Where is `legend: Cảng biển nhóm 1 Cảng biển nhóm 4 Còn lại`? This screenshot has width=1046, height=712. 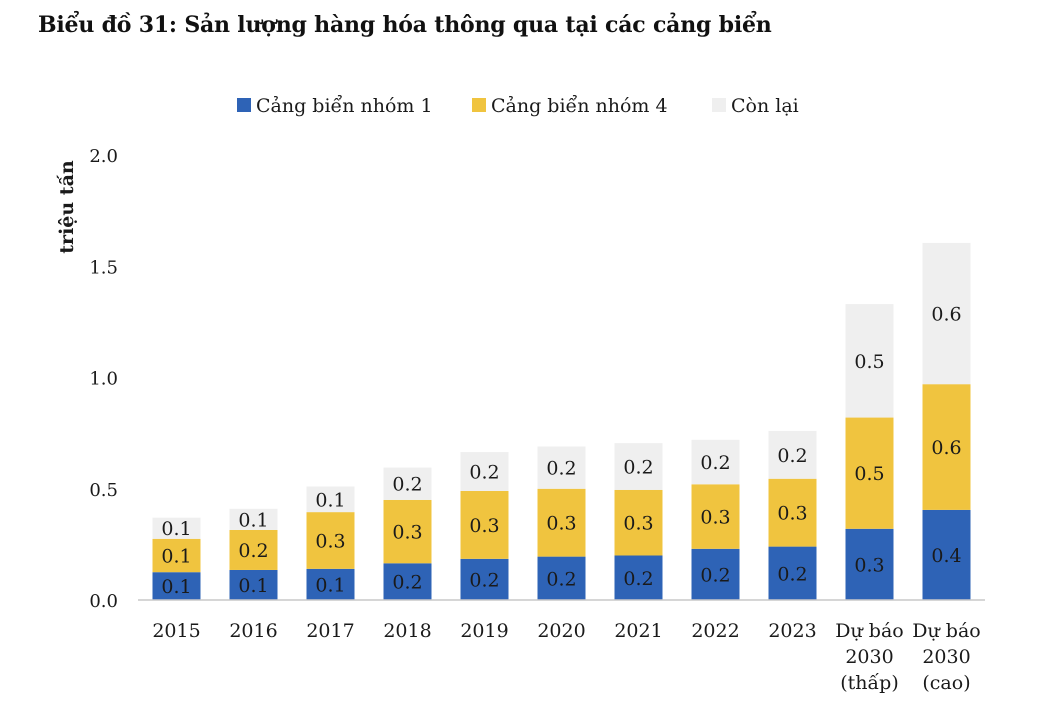
legend: Cảng biển nhóm 1 Cảng biển nhóm 4 Còn lại is located at coordinates (518, 106).